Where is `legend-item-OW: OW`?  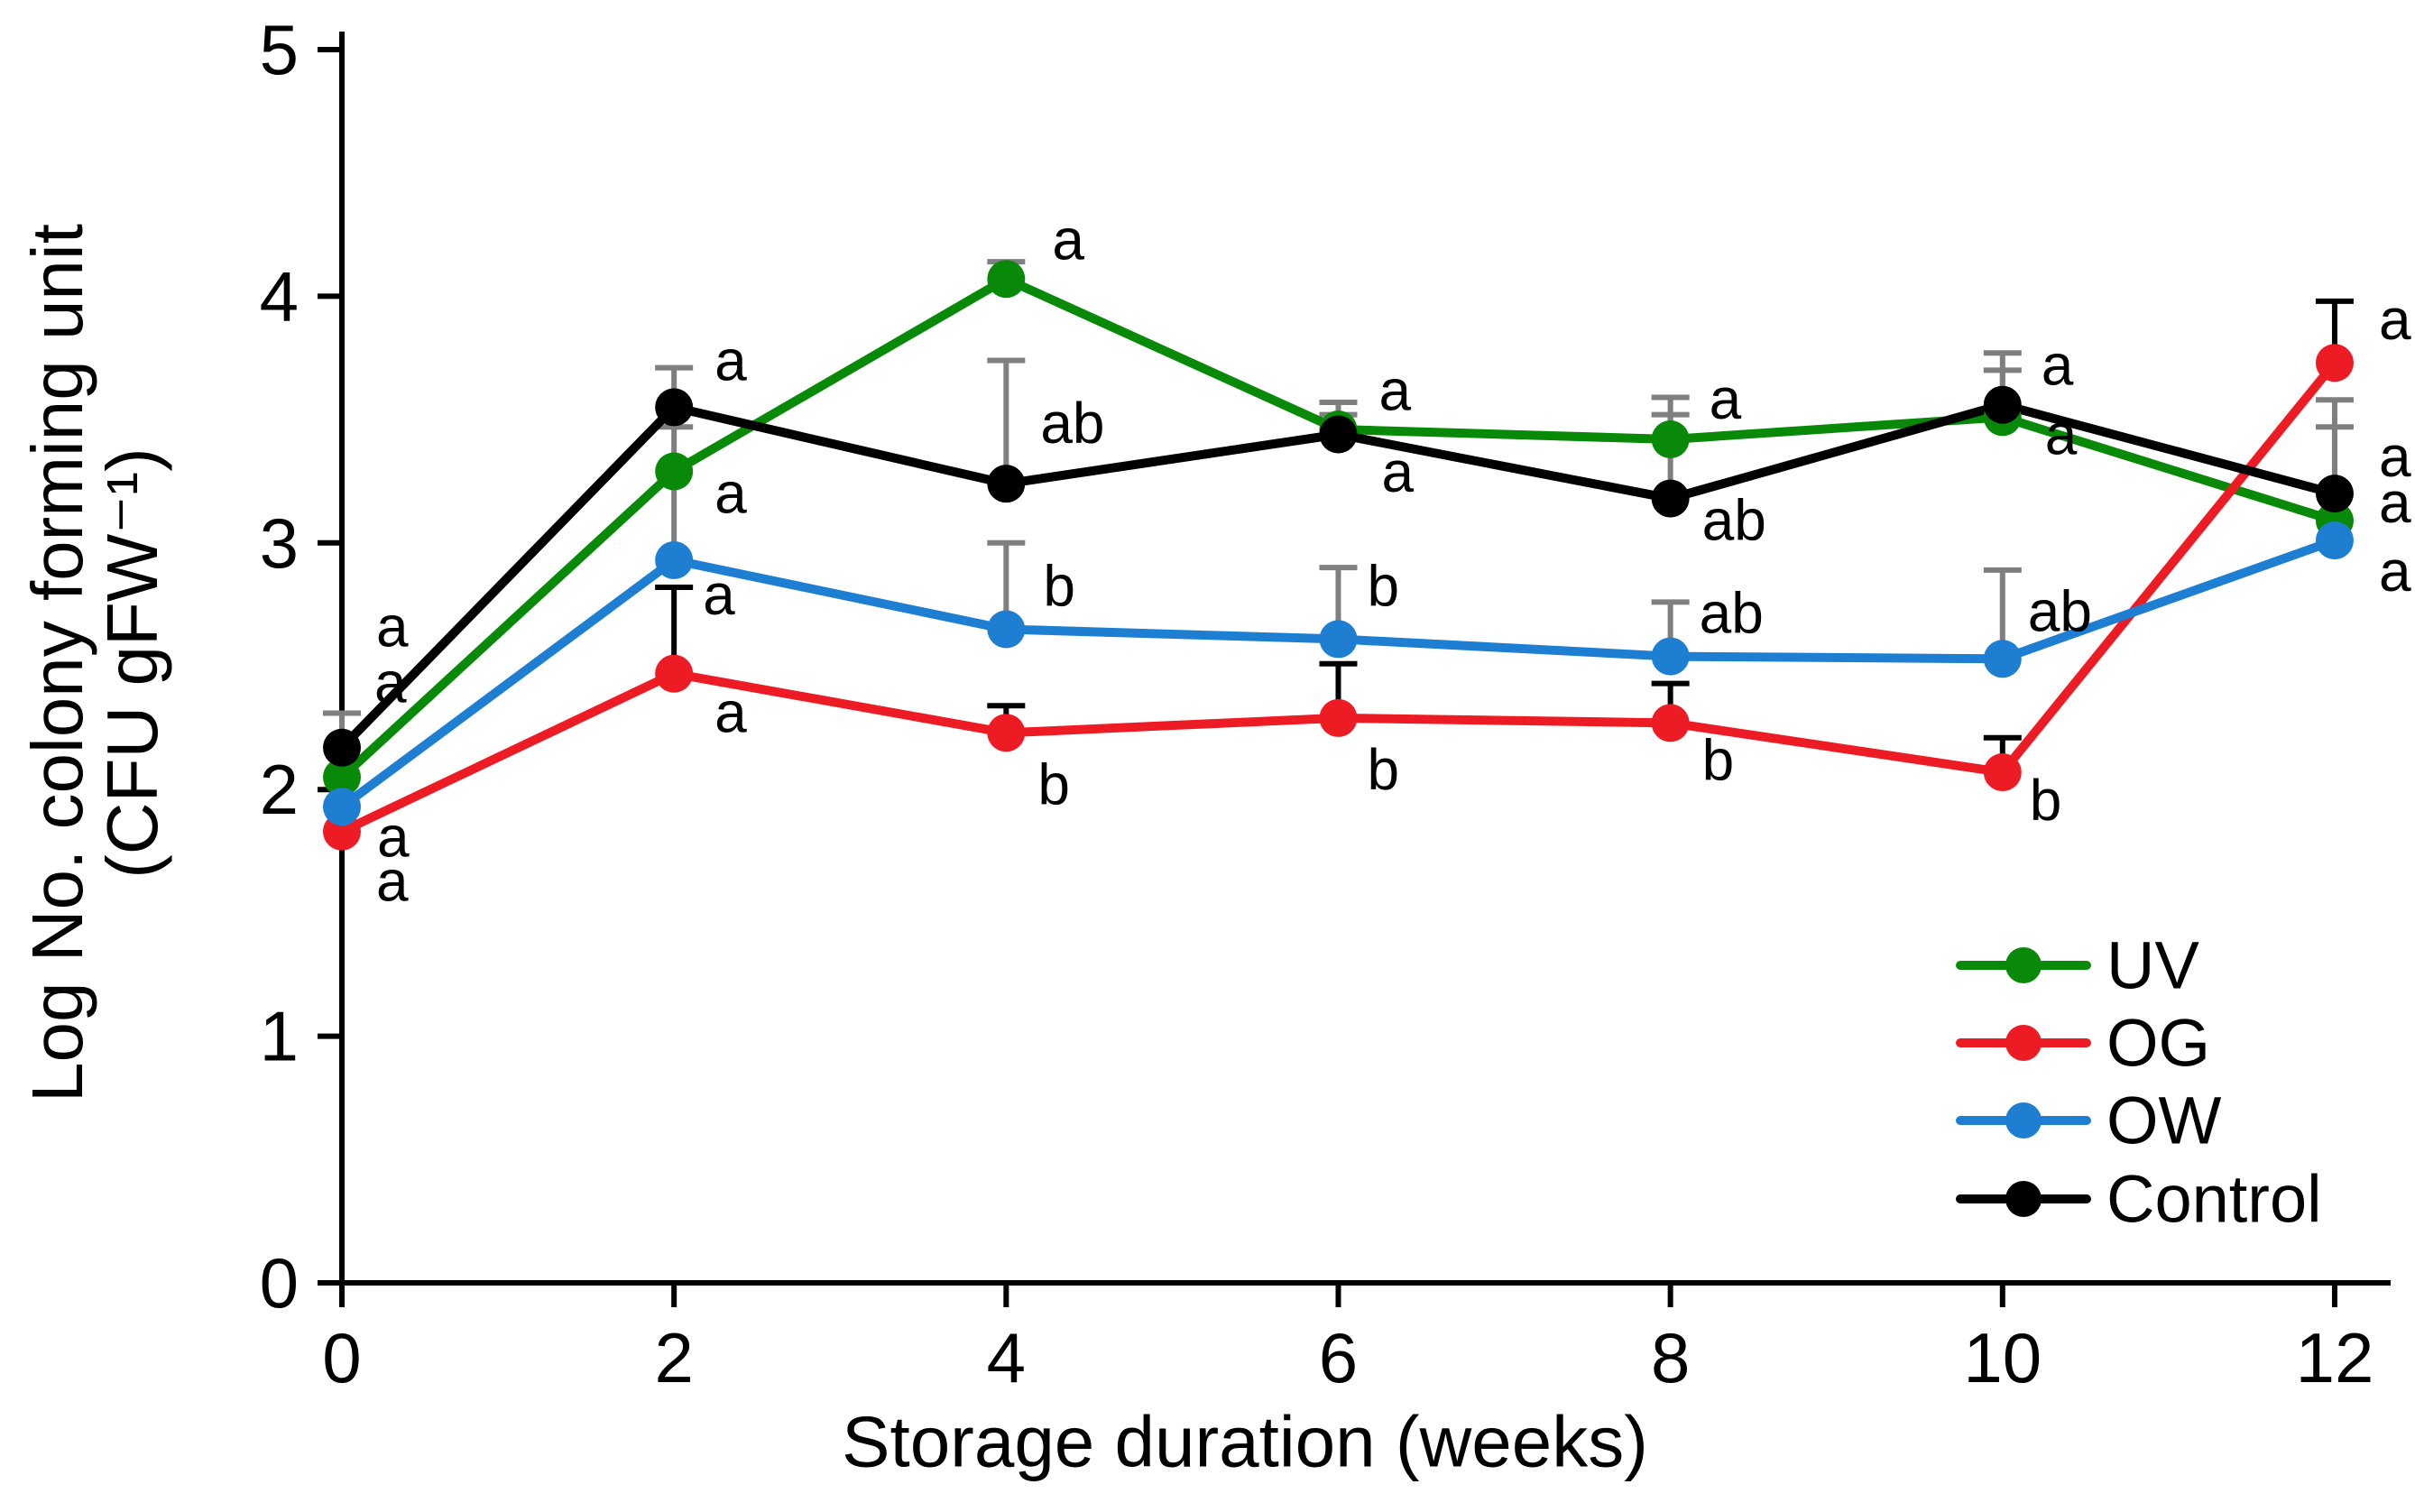
legend-item-OW: OW is located at coordinates (2089, 1120).